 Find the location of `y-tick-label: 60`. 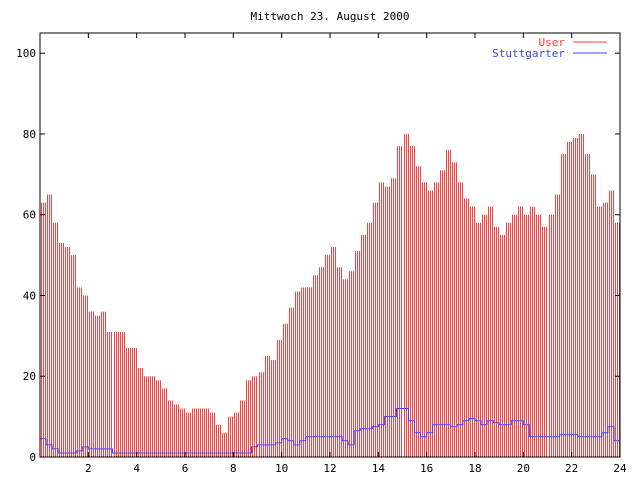

y-tick-label: 60 is located at coordinates (29, 215).